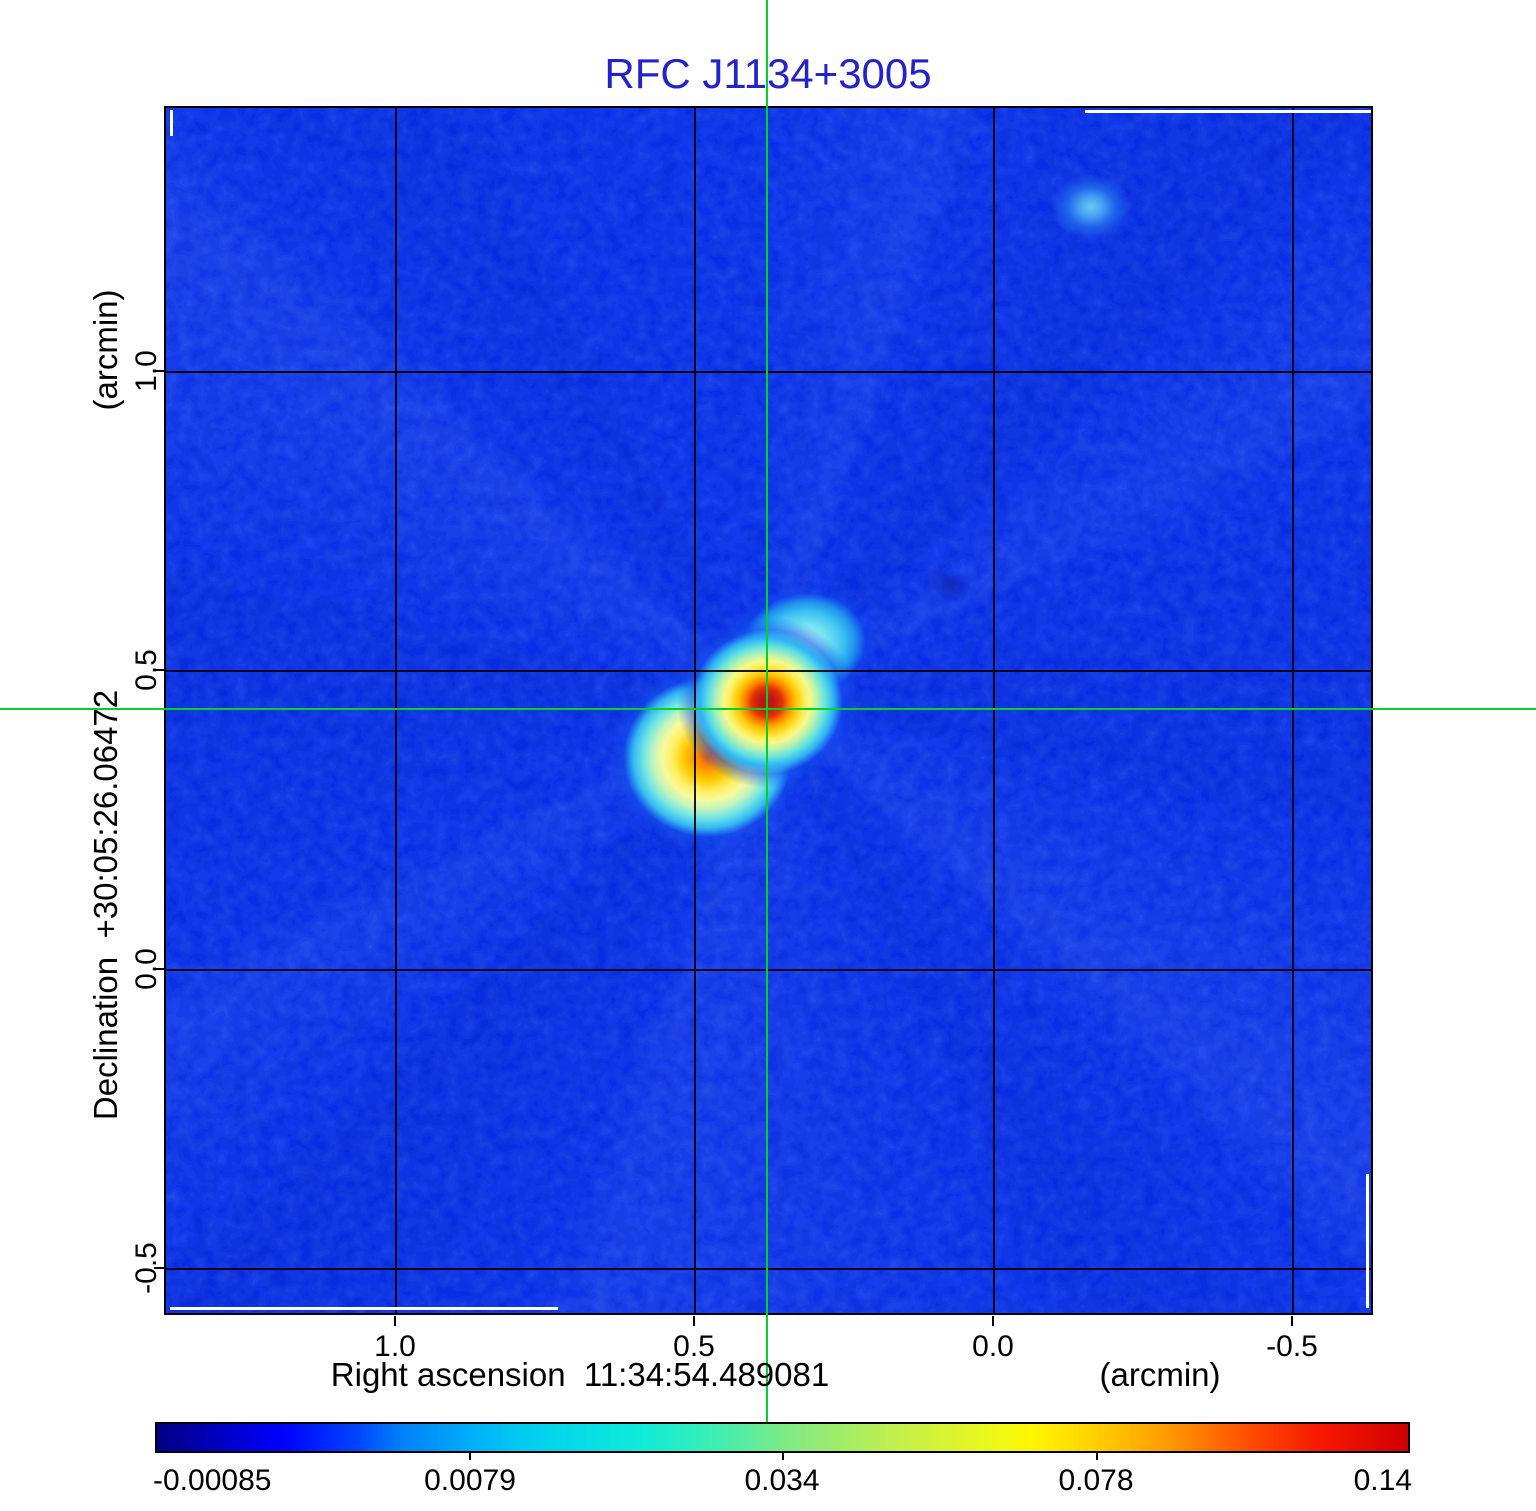 The height and width of the screenshot is (1511, 1536). I want to click on crosshair-horizontal-line, so click(768, 709).